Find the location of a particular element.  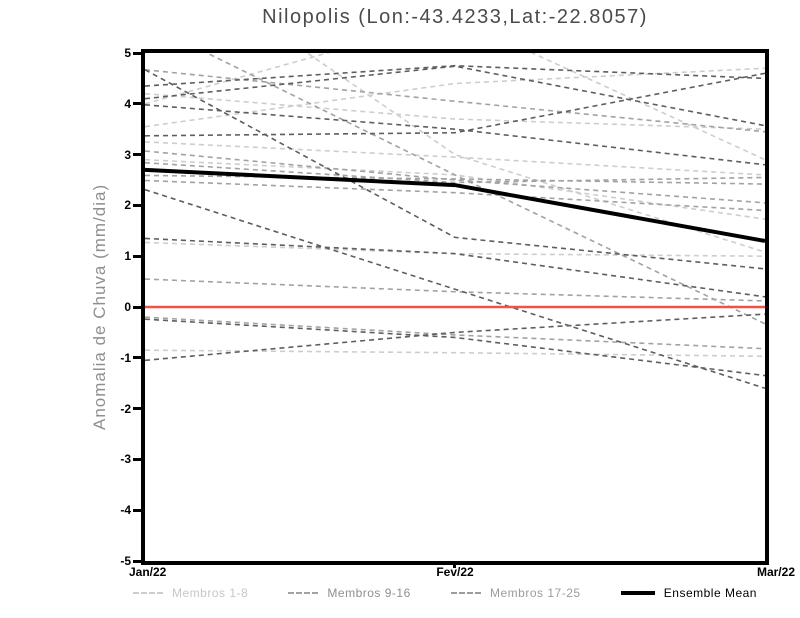

y-tick-label: 3 is located at coordinates (127, 154).